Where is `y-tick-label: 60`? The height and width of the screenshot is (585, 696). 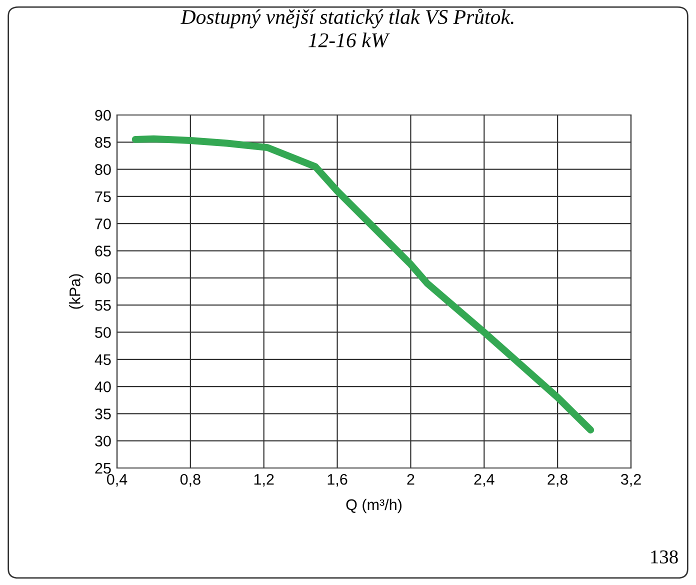
y-tick-label: 60 is located at coordinates (103, 278).